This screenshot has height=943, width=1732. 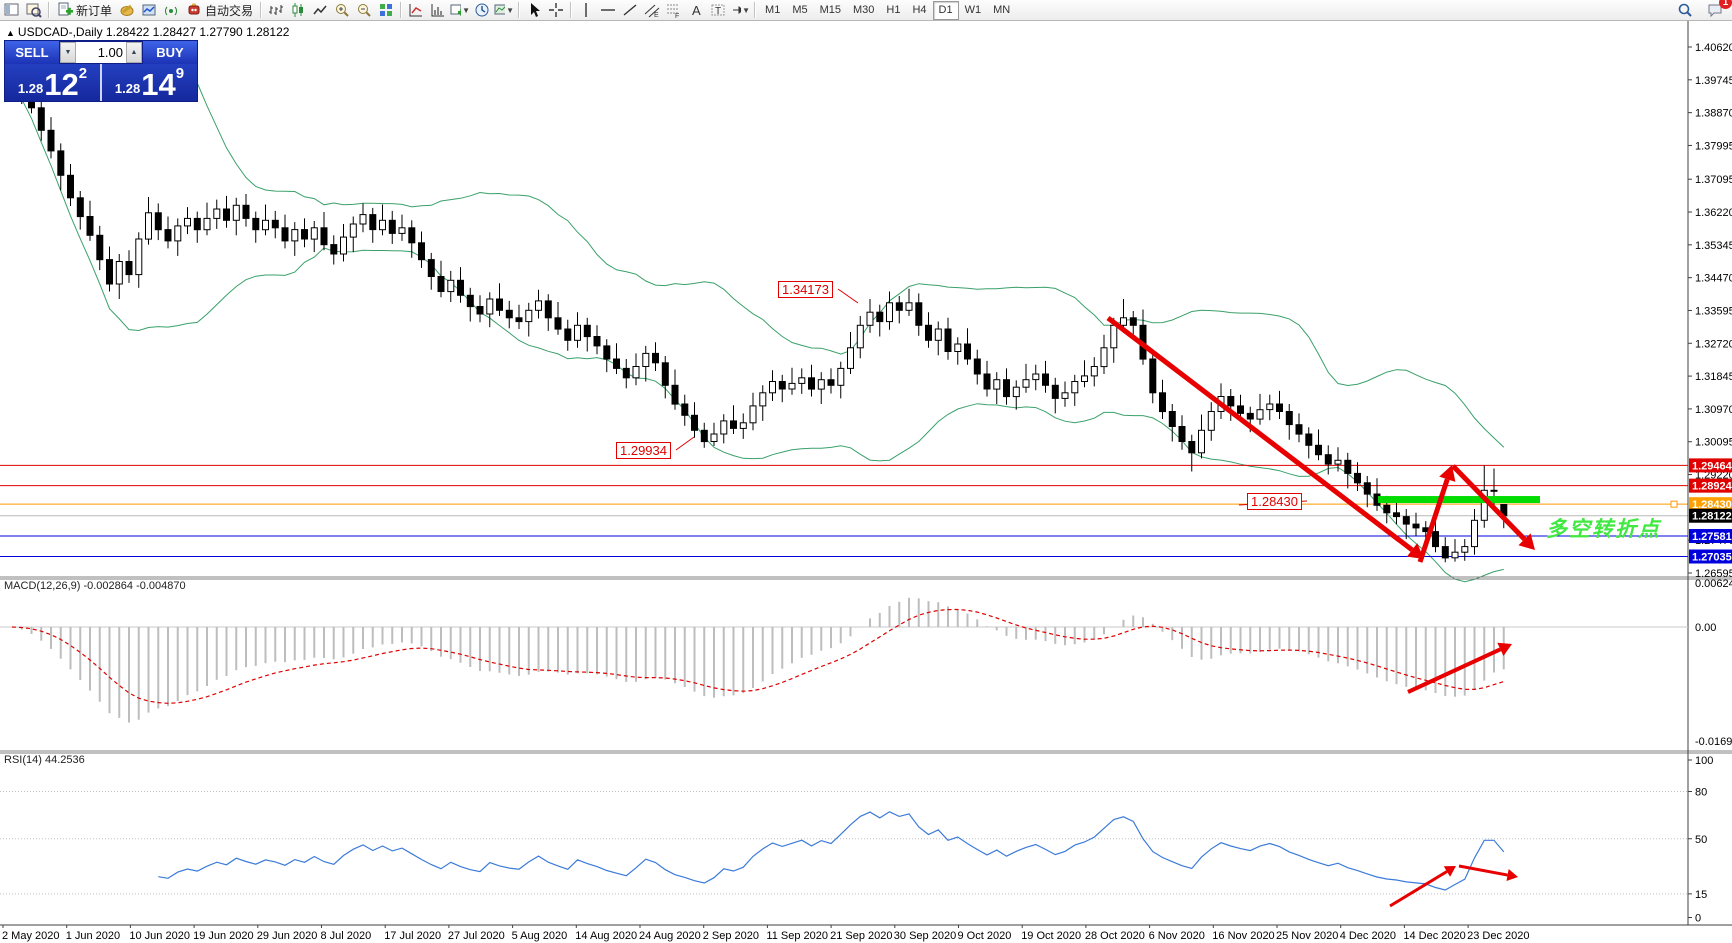 I want to click on date-label: 14 Dec 2020, so click(x=1434, y=936).